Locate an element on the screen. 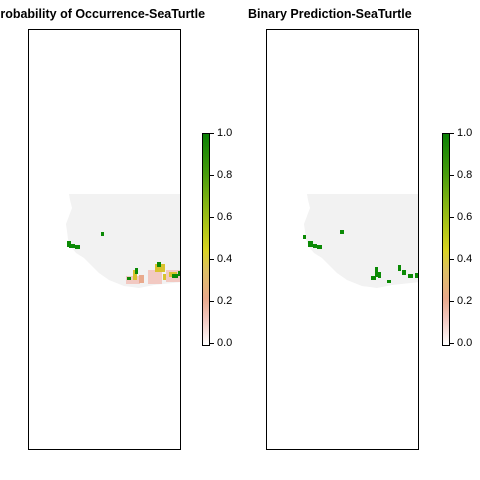 This screenshot has width=480, height=480. probability-cells is located at coordinates (123, 258).